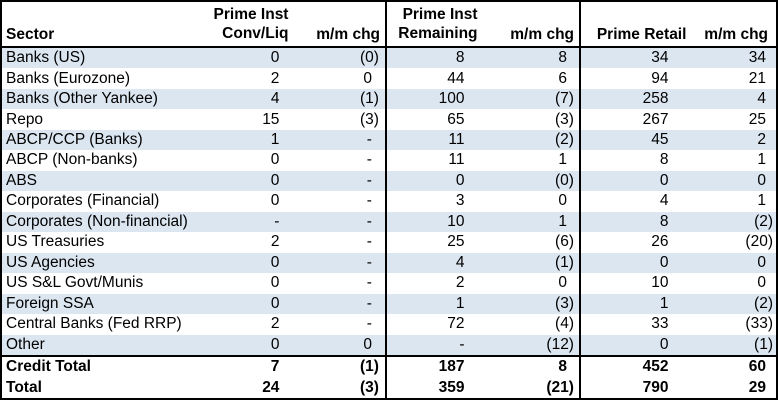 This screenshot has height=400, width=778. I want to click on value-cell: 359, so click(432, 387).